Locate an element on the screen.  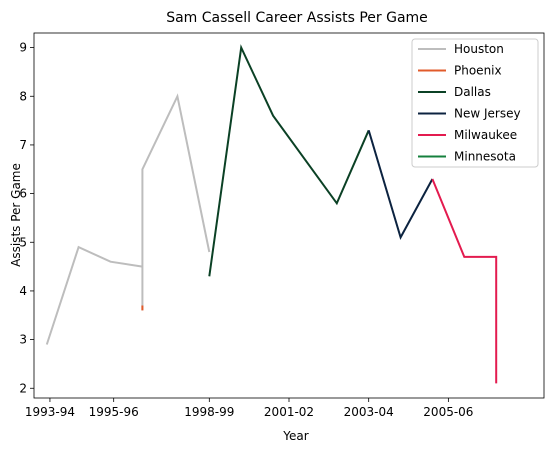
series-line-new-jersey is located at coordinates (400, 185).